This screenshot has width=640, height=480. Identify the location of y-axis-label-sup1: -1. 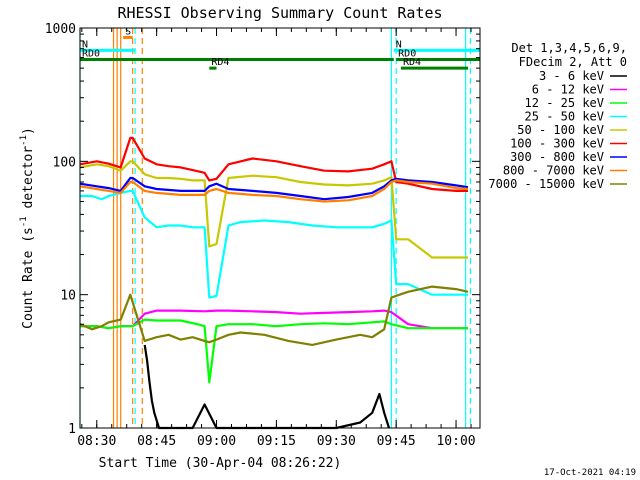
(24, 221).